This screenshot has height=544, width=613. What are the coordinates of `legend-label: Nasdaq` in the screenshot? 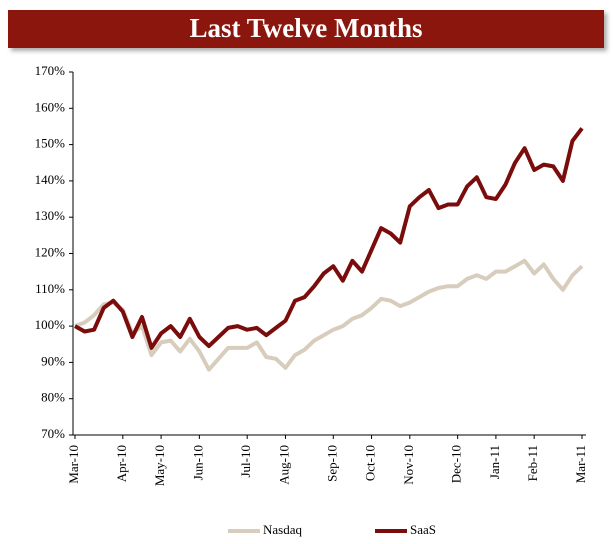 It's located at (282, 529).